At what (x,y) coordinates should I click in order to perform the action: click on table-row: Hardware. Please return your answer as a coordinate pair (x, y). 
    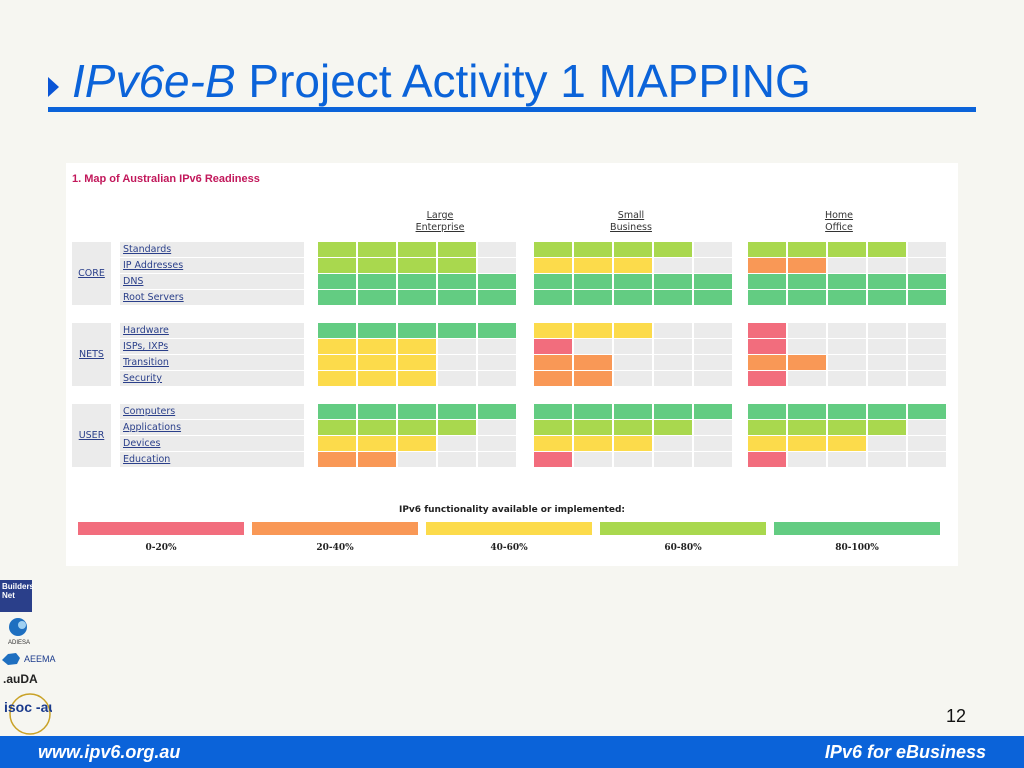
    Looking at the image, I should click on (512, 330).